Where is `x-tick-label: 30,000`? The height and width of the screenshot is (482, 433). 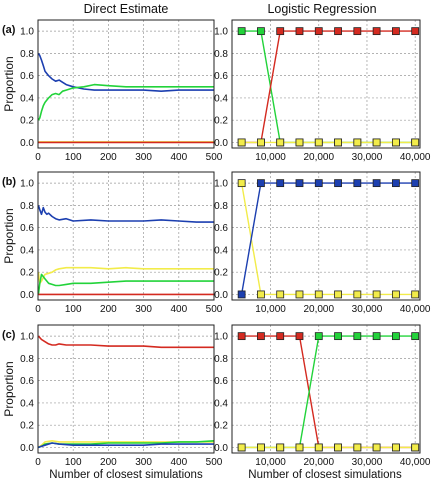 x-tick-label: 30,000 is located at coordinates (367, 462).